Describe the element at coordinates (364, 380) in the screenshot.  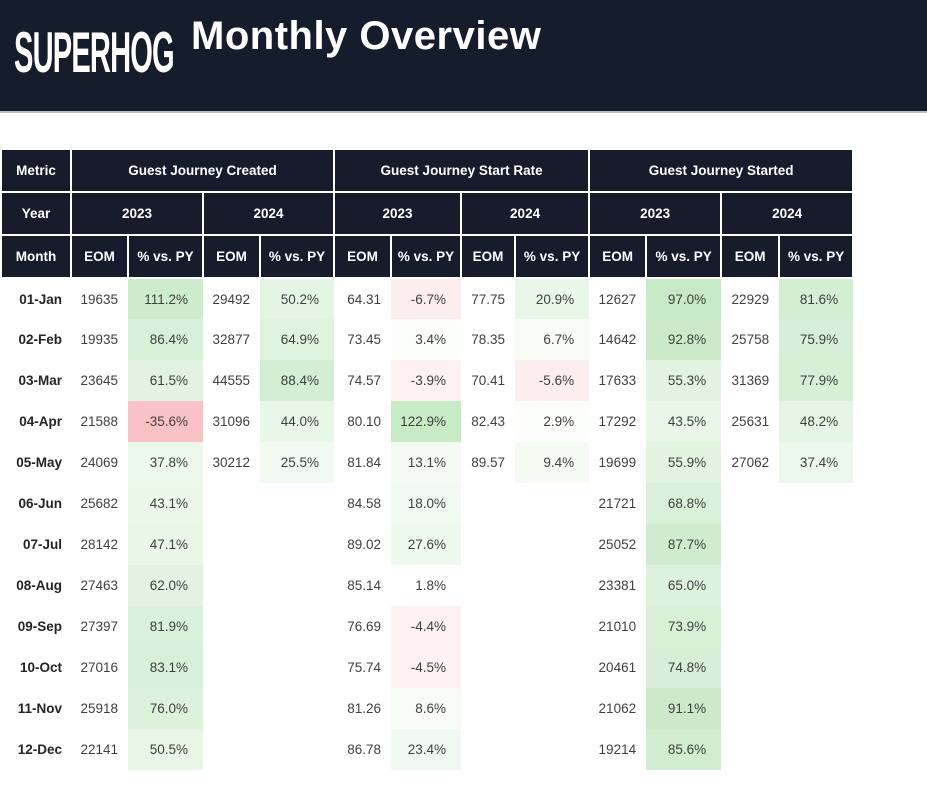
I see `eom-value-cell: 74.57` at that location.